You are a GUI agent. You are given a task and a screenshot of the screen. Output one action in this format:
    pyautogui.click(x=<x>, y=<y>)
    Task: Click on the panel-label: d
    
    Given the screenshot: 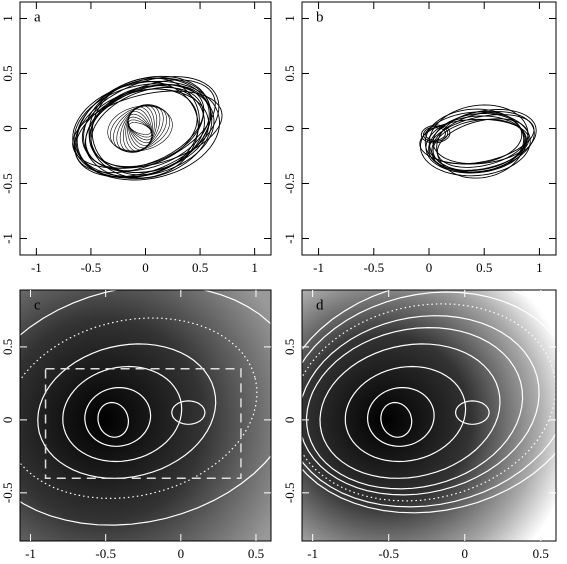 What is the action you would take?
    pyautogui.click(x=320, y=305)
    